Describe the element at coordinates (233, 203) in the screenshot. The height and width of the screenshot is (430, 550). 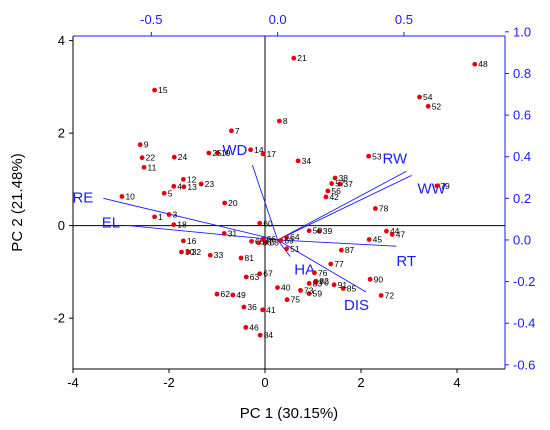
I see `point-label: 20` at that location.